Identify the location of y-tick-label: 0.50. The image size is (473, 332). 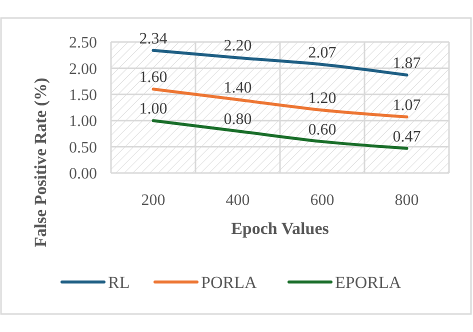
(83, 147).